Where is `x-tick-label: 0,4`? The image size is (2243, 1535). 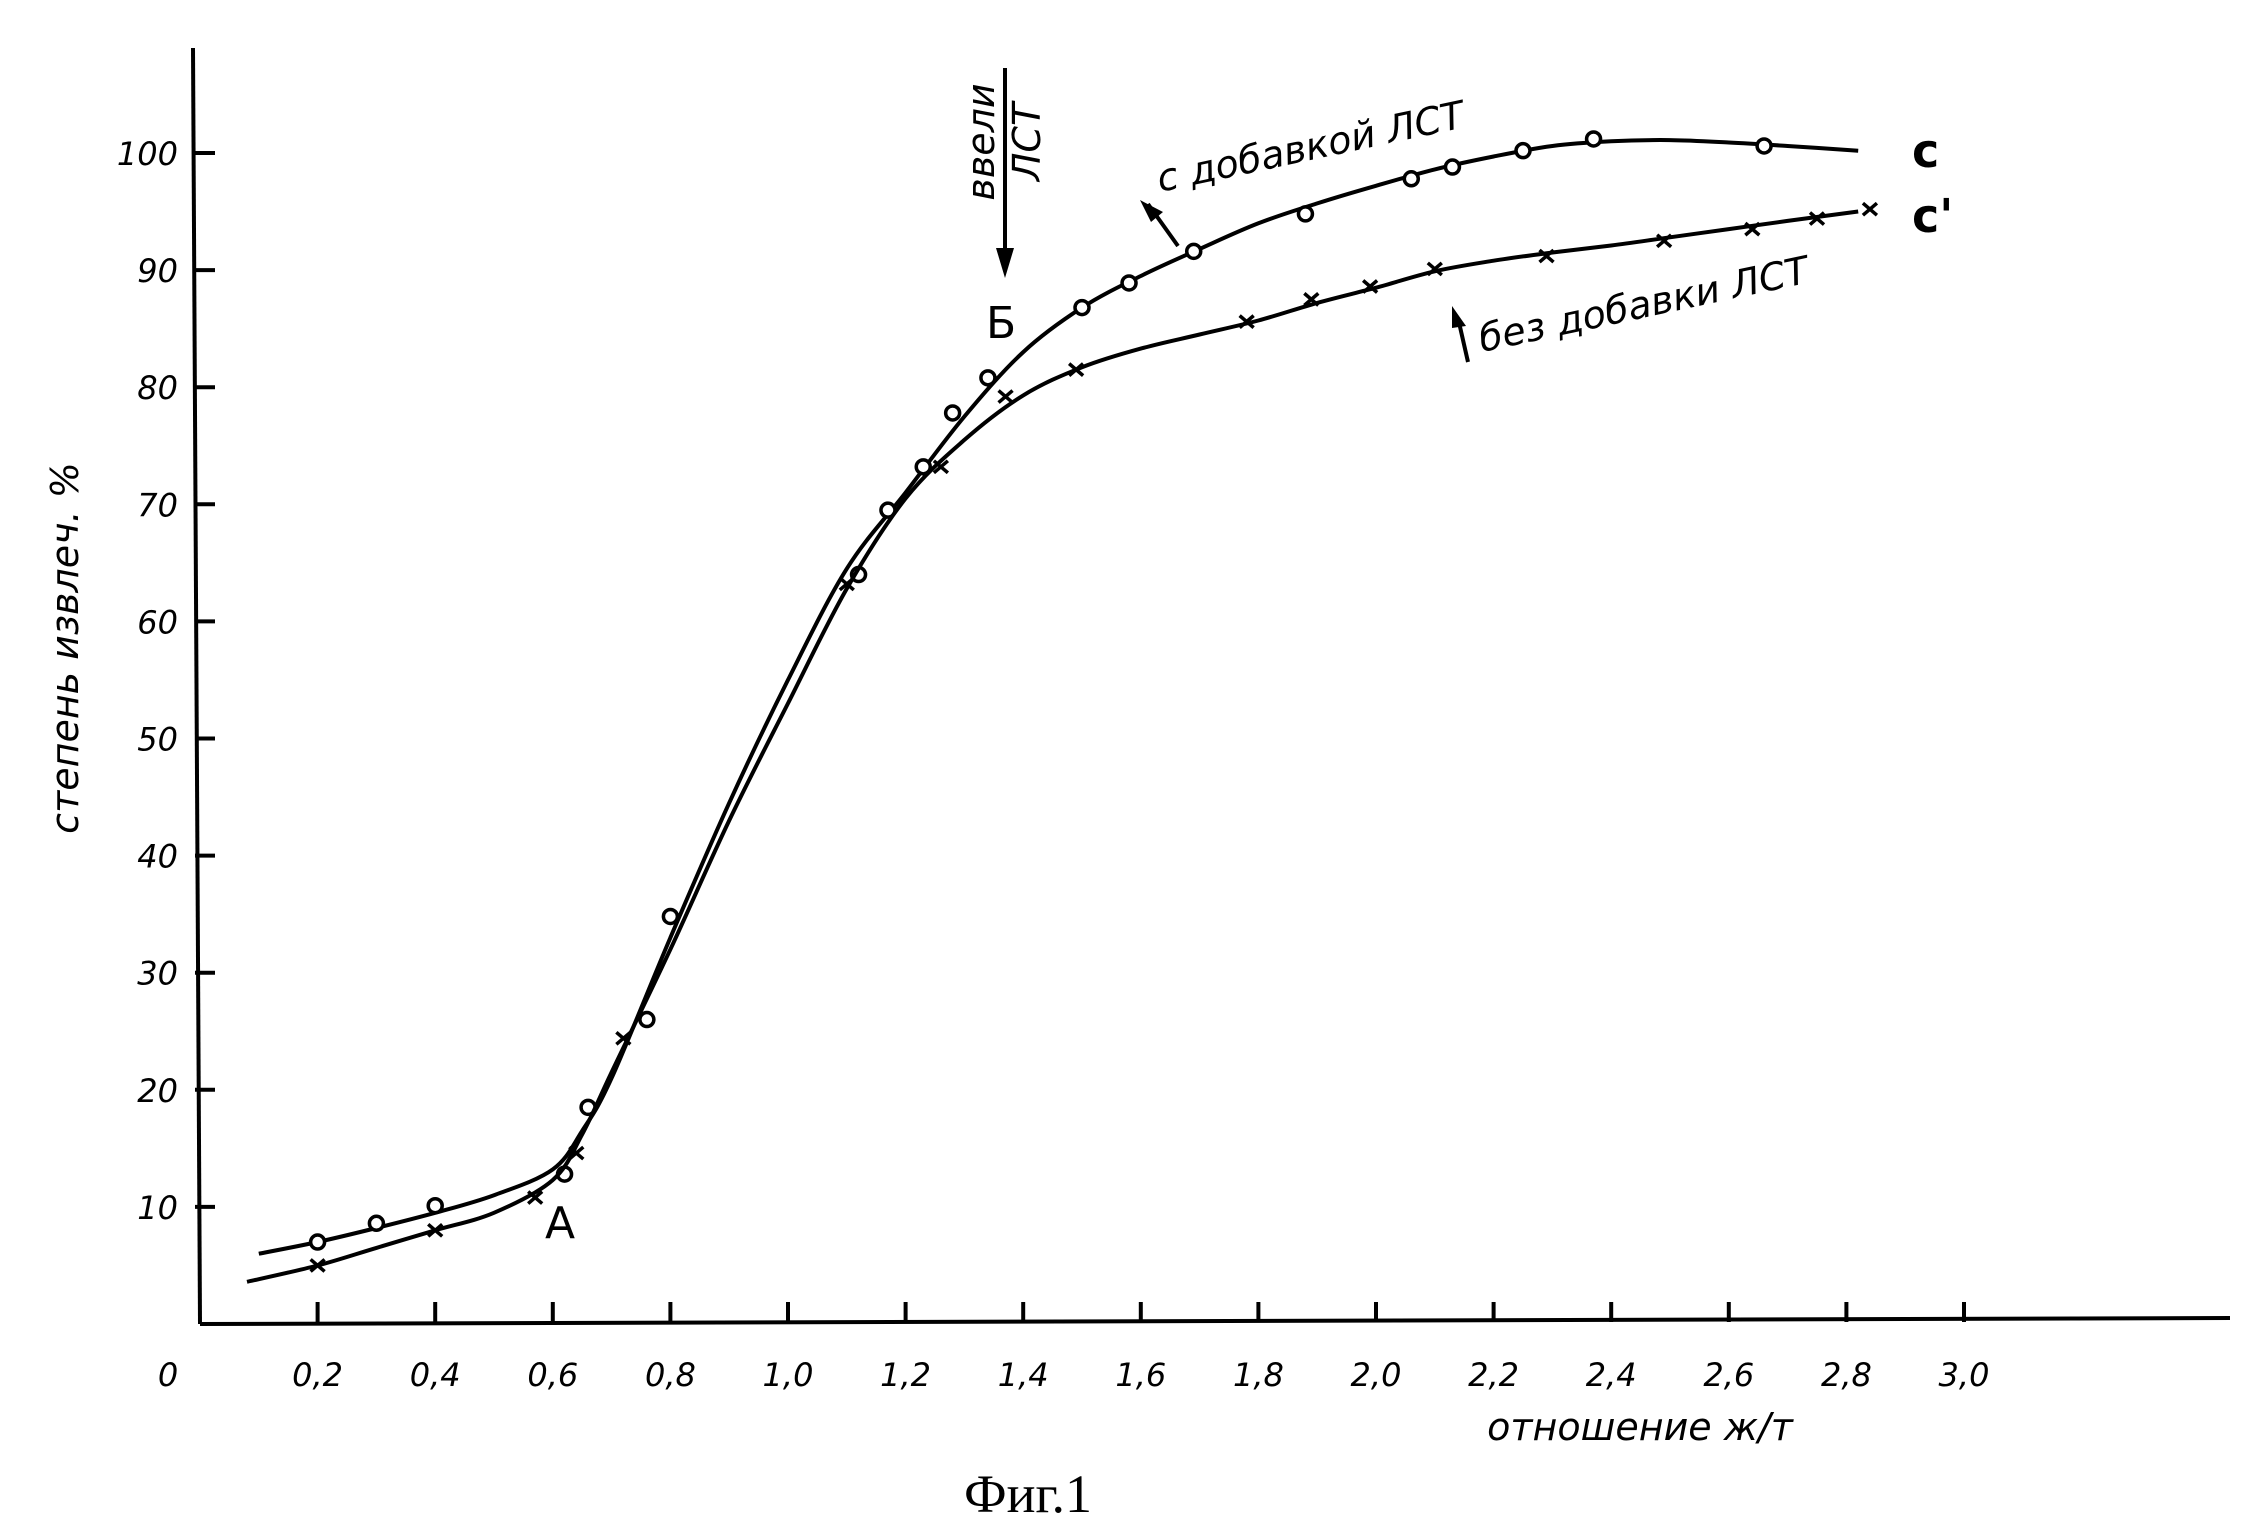 x-tick-label: 0,4 is located at coordinates (435, 1375).